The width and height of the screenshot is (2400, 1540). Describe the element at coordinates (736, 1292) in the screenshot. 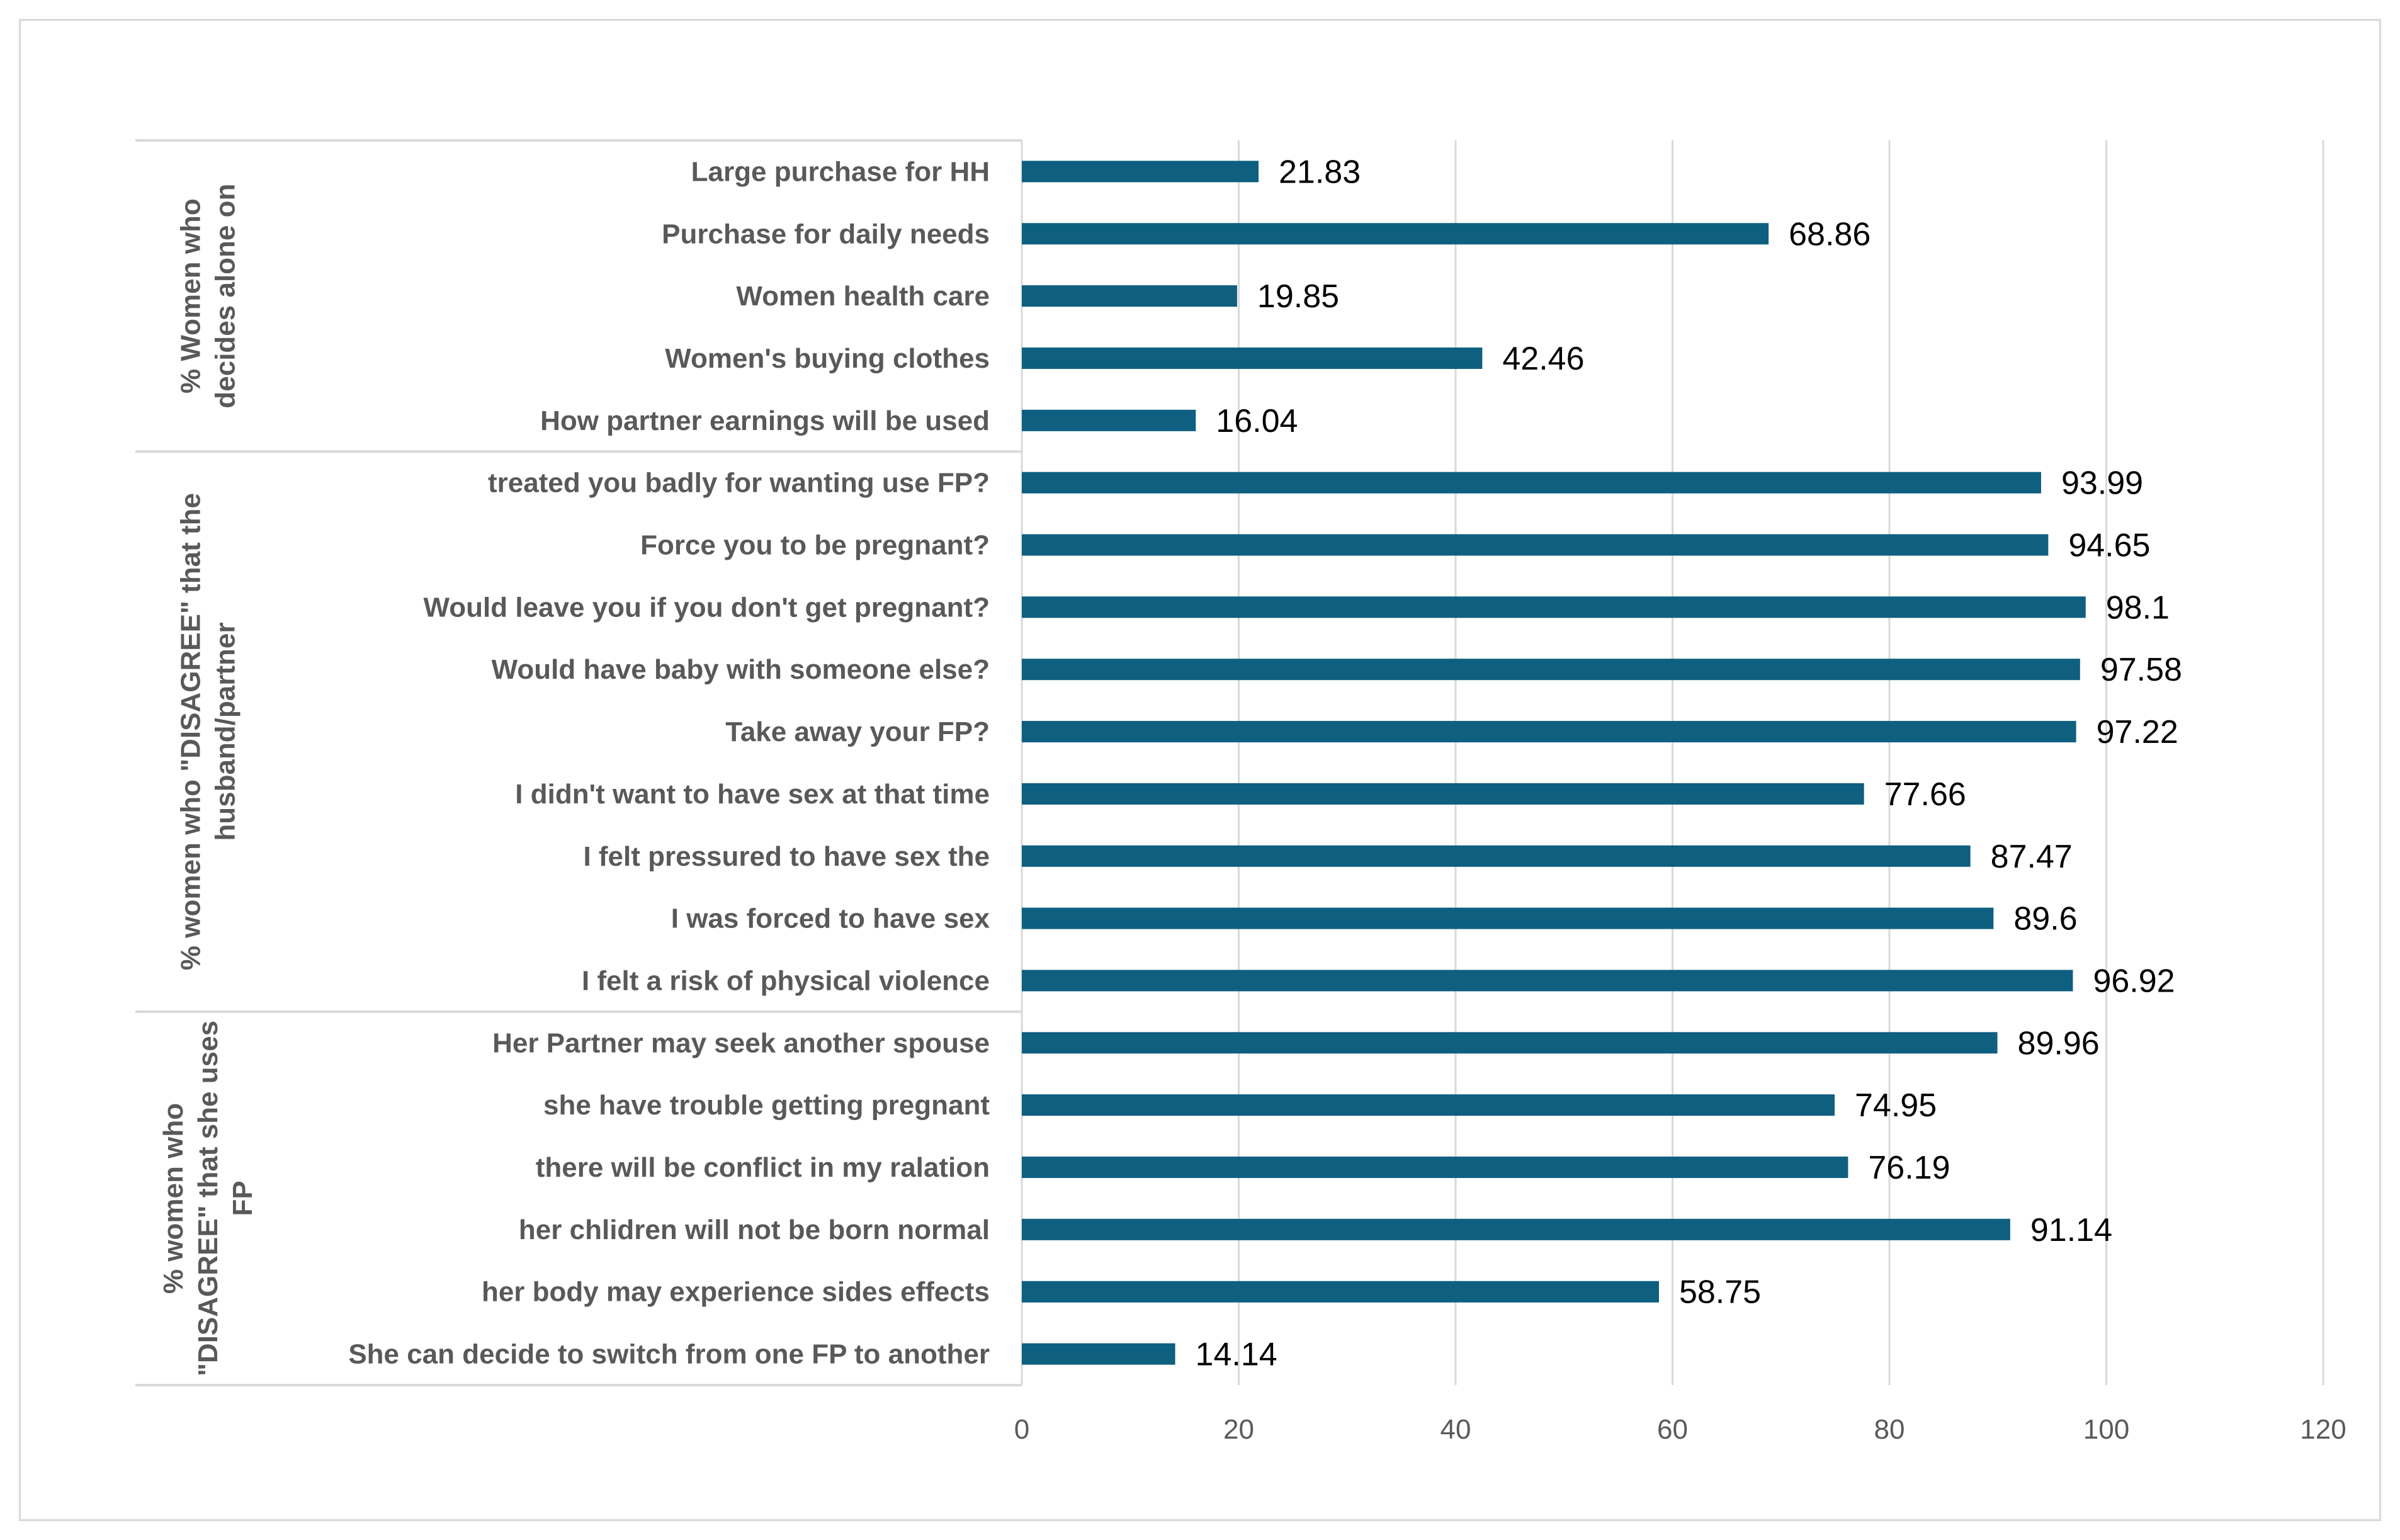

I see `category-label: her body may experience sides effects` at that location.